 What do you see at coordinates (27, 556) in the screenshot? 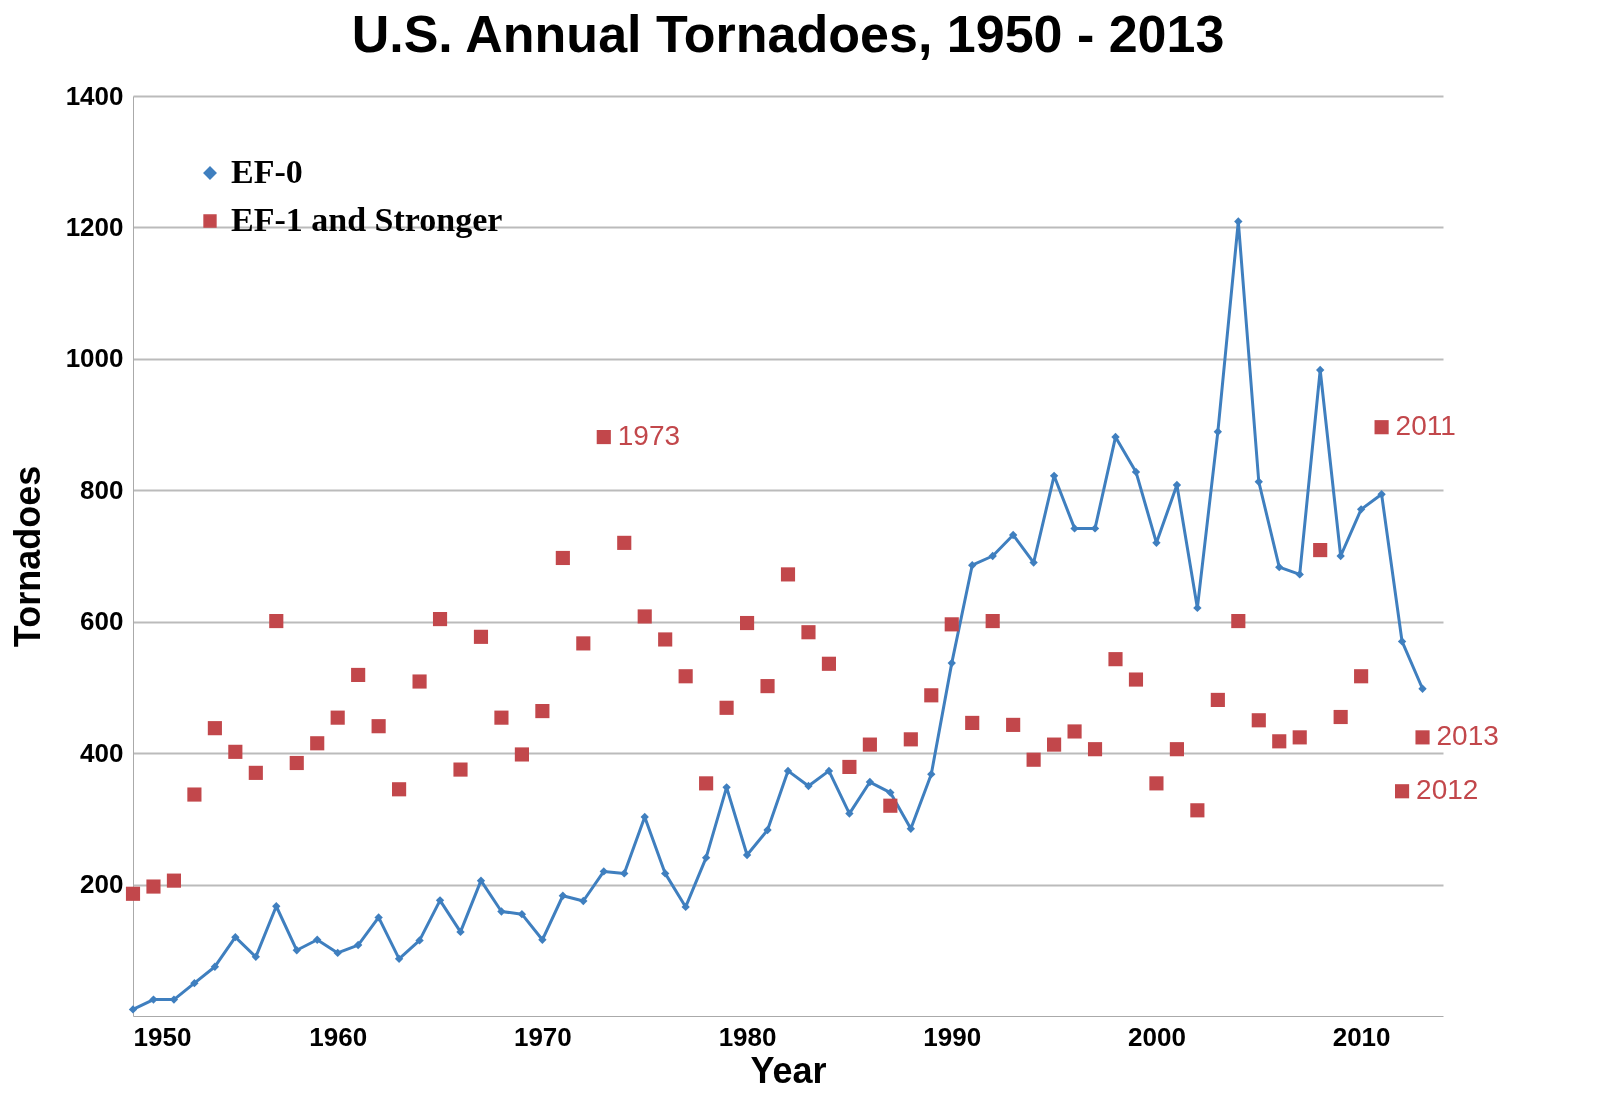
I see `y-axis-title: Tornadoes` at bounding box center [27, 556].